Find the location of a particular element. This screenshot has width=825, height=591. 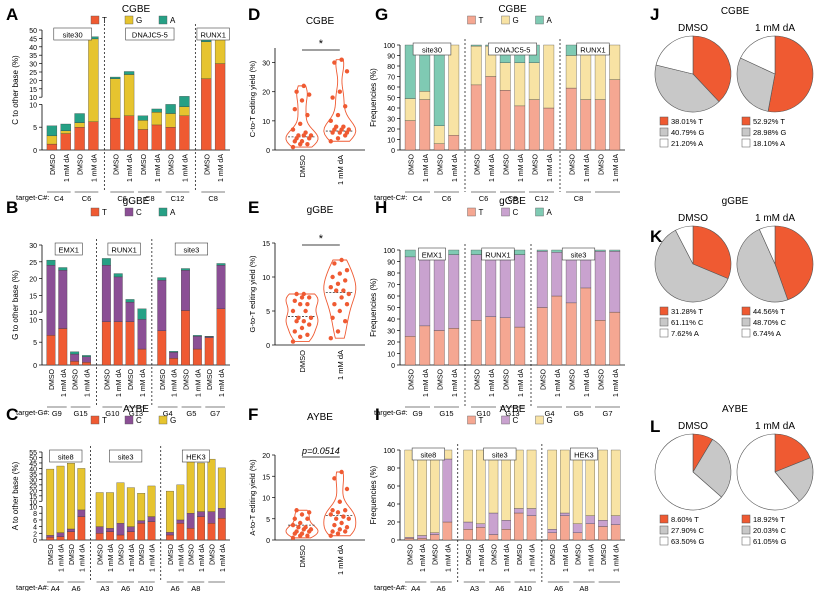

y-axis-label: C to other base (%) is located at coordinates (15, 90).